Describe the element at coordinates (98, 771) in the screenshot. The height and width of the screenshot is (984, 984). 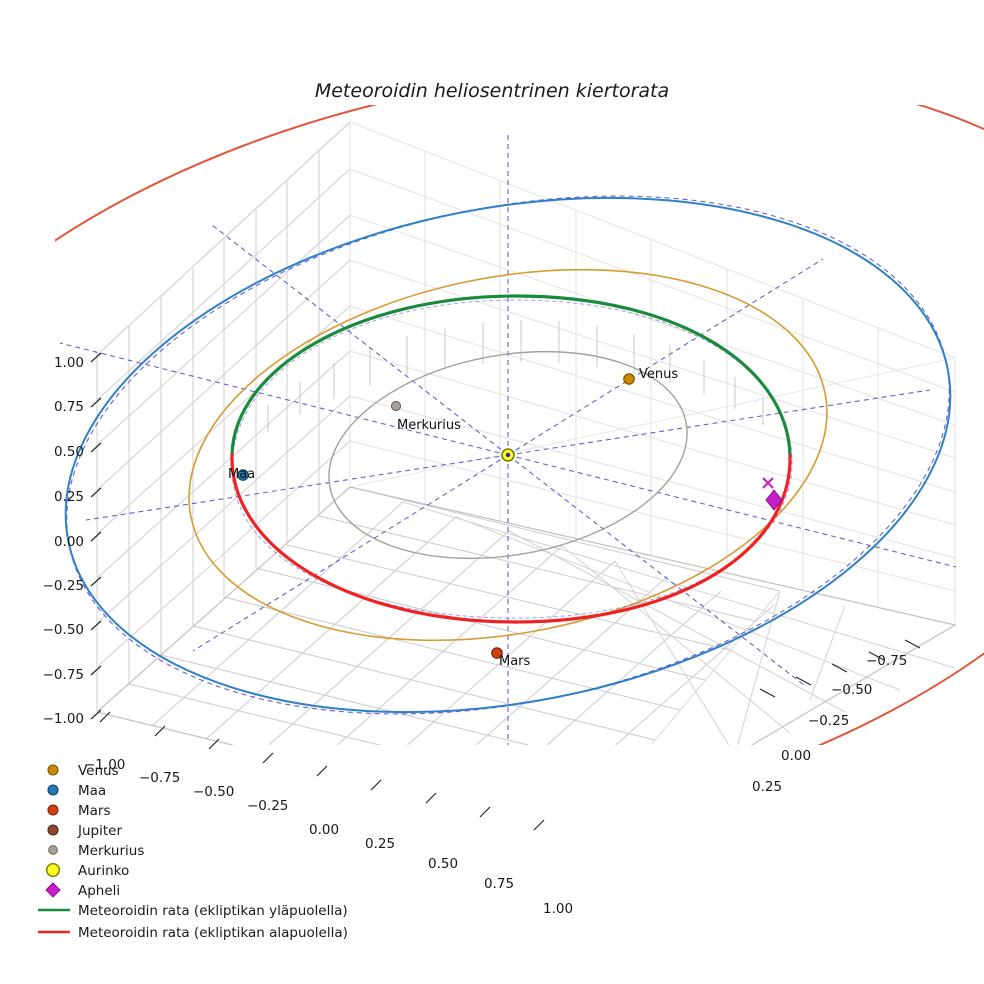
I see `legend-label-venus: Venus` at that location.